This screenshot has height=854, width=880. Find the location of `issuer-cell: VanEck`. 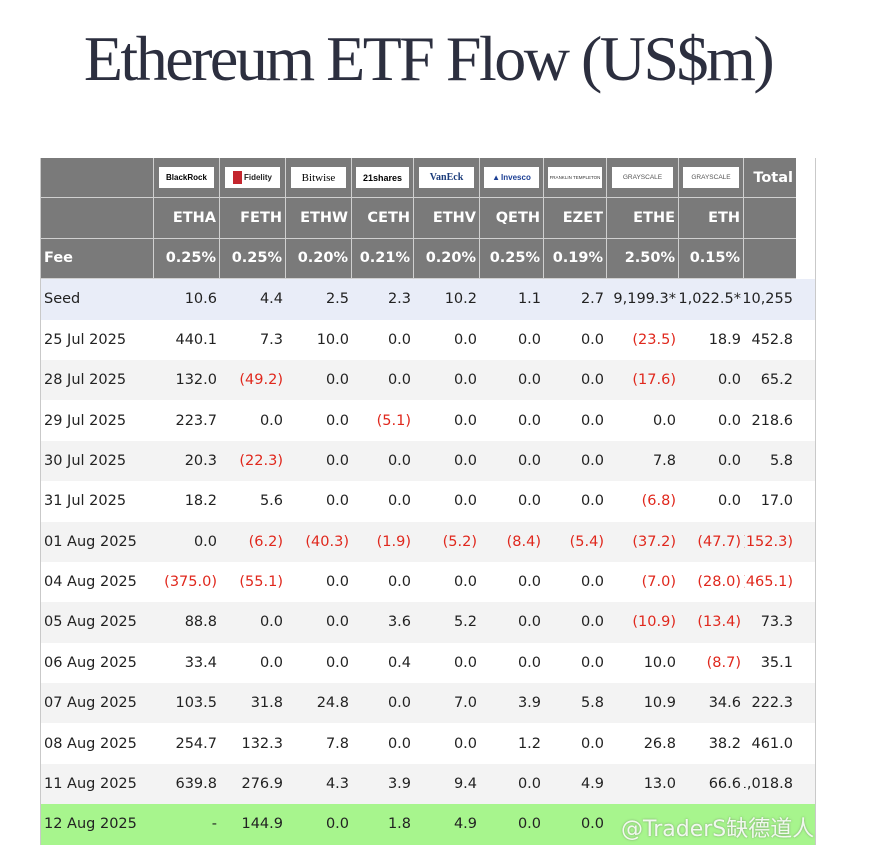

issuer-cell: VanEck is located at coordinates (447, 178).